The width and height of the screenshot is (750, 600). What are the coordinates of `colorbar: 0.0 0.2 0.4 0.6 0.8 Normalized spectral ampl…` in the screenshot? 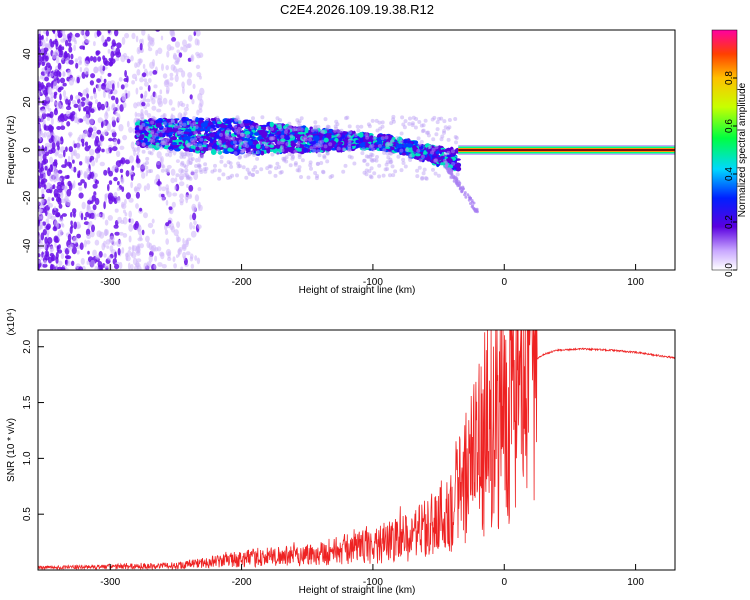 It's located at (729, 153).